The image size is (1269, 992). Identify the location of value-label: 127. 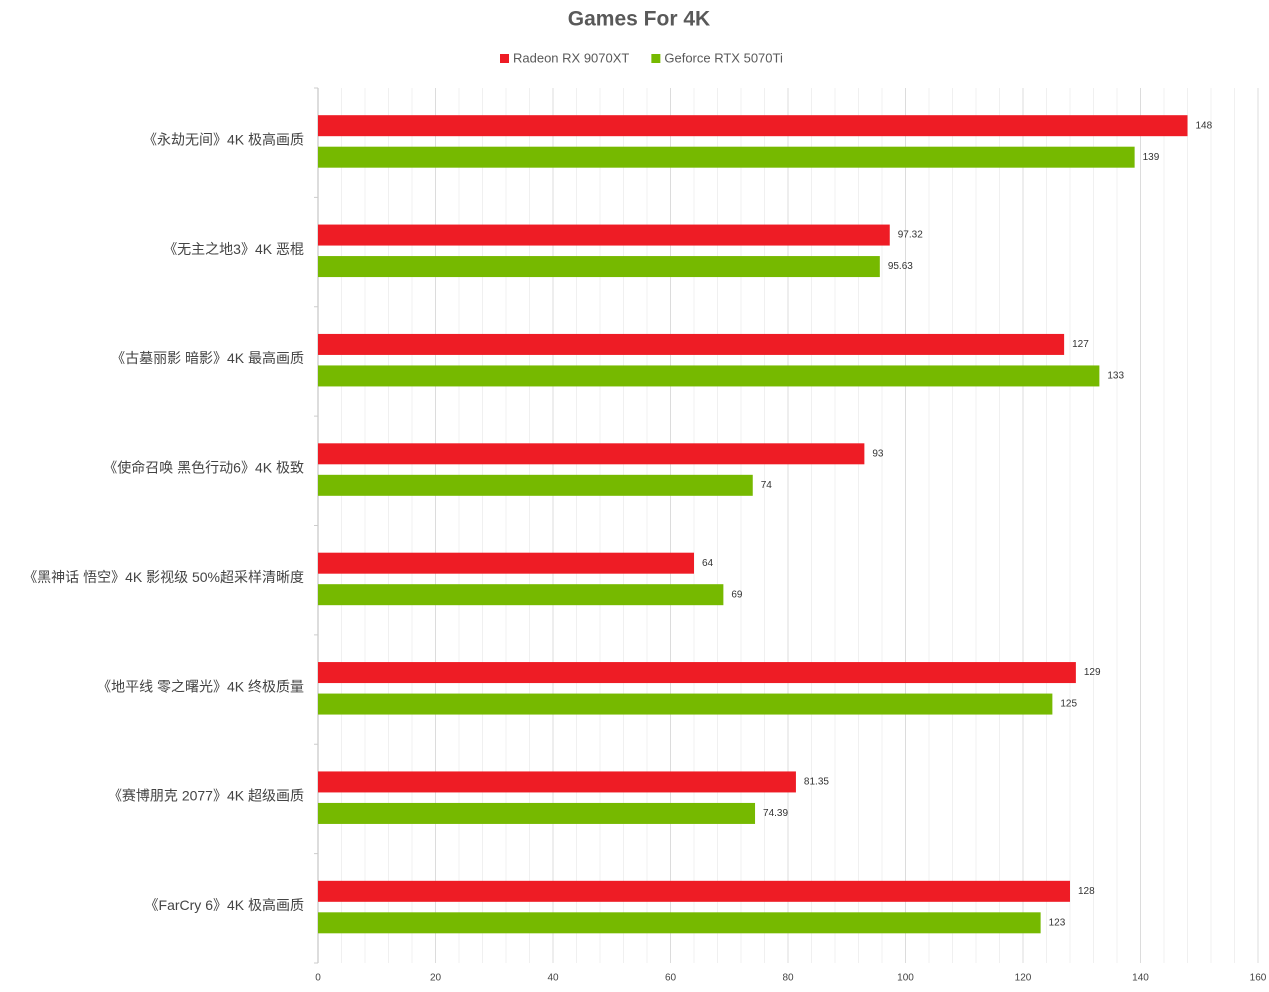
(1080, 344).